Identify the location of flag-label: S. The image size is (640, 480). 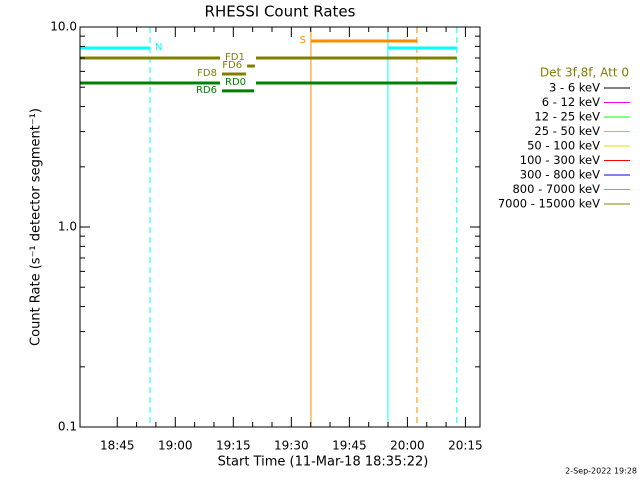
(303, 40).